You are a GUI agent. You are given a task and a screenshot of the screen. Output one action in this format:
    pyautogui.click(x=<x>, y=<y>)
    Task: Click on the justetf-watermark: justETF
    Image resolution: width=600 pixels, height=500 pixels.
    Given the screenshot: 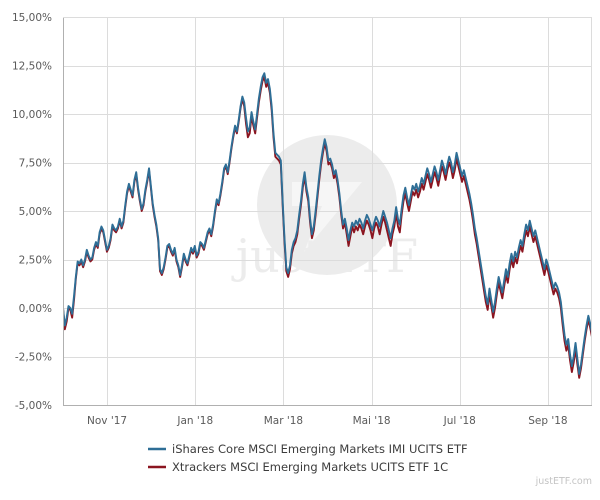 What is the action you would take?
    pyautogui.click(x=324, y=209)
    